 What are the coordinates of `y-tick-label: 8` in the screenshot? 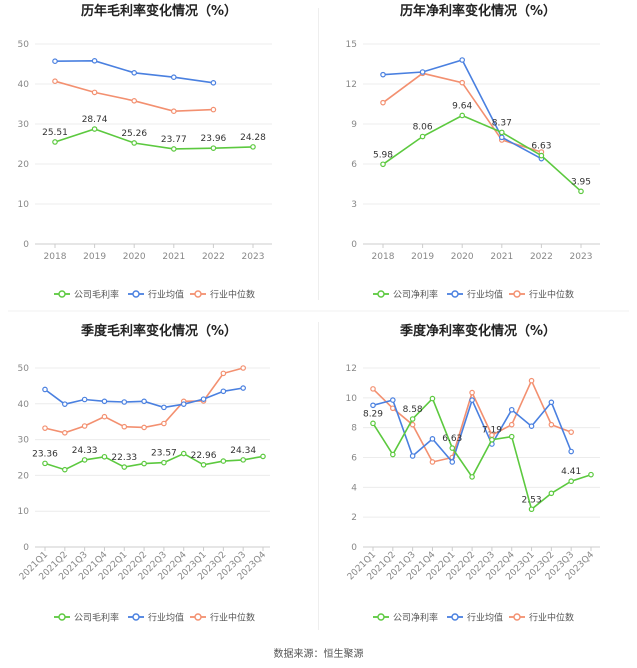 It's located at (354, 429).